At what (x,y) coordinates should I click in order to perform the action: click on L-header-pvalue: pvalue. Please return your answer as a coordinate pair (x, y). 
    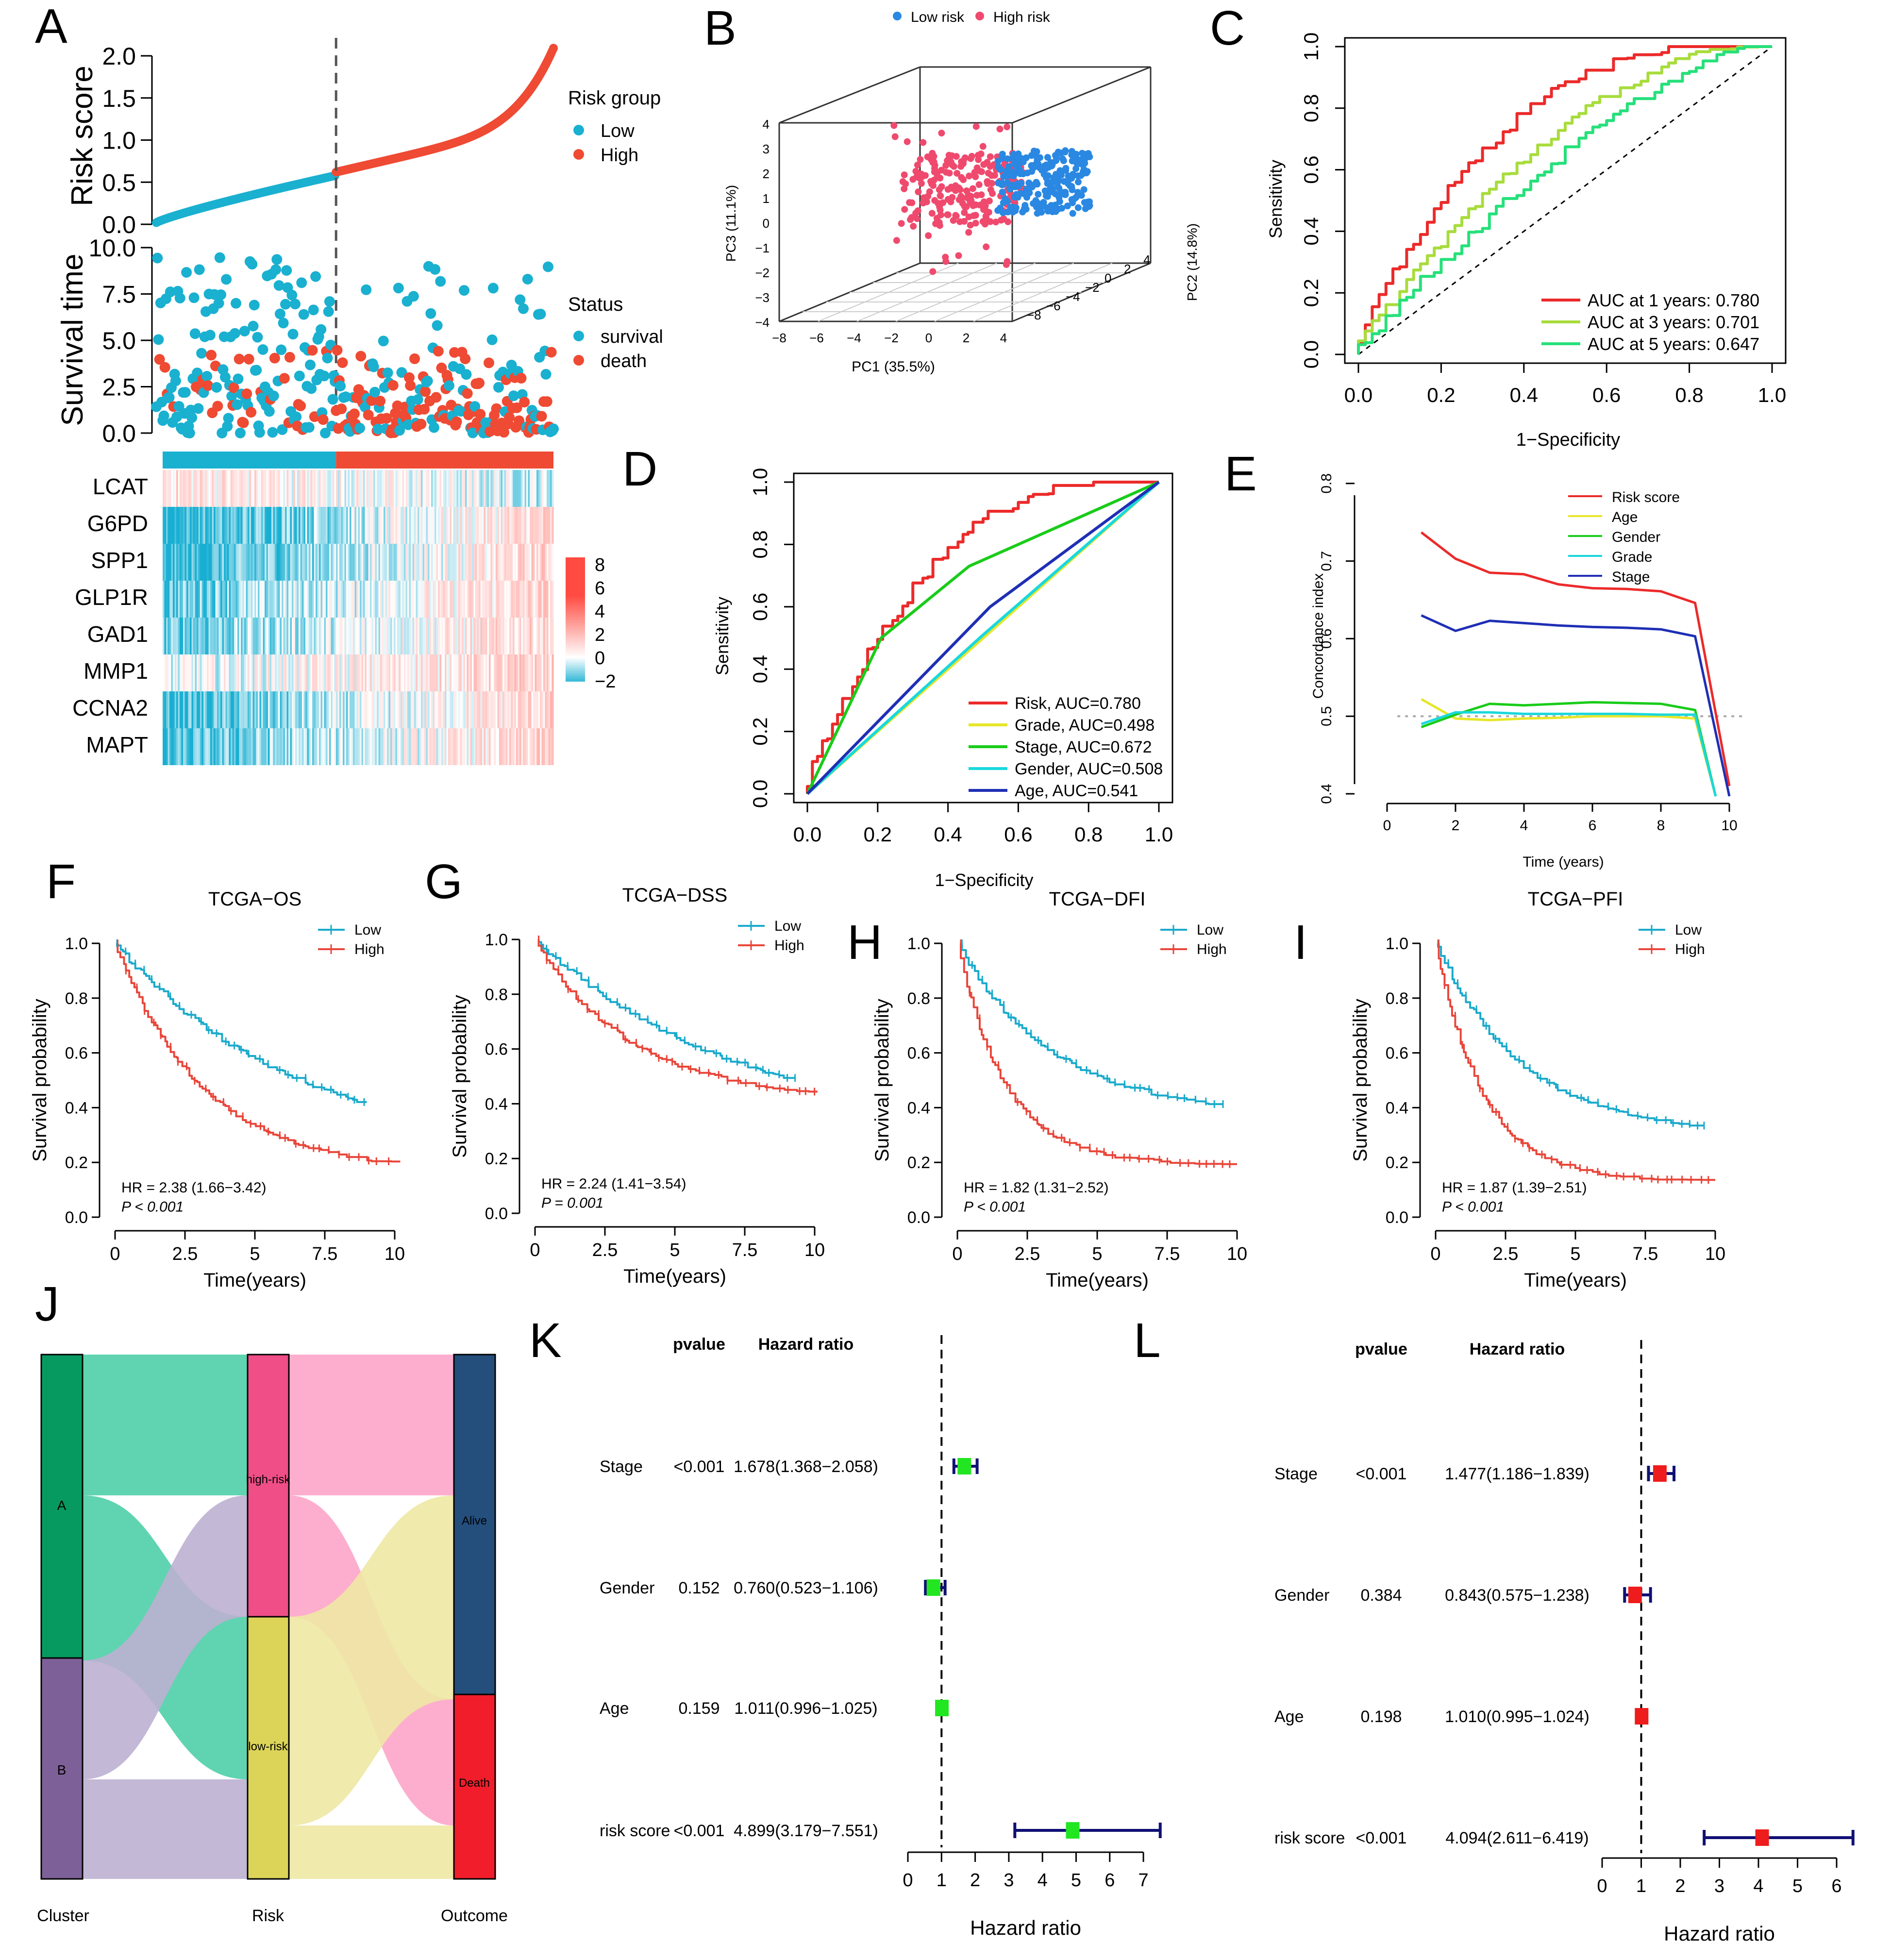
    Looking at the image, I should click on (1381, 1349).